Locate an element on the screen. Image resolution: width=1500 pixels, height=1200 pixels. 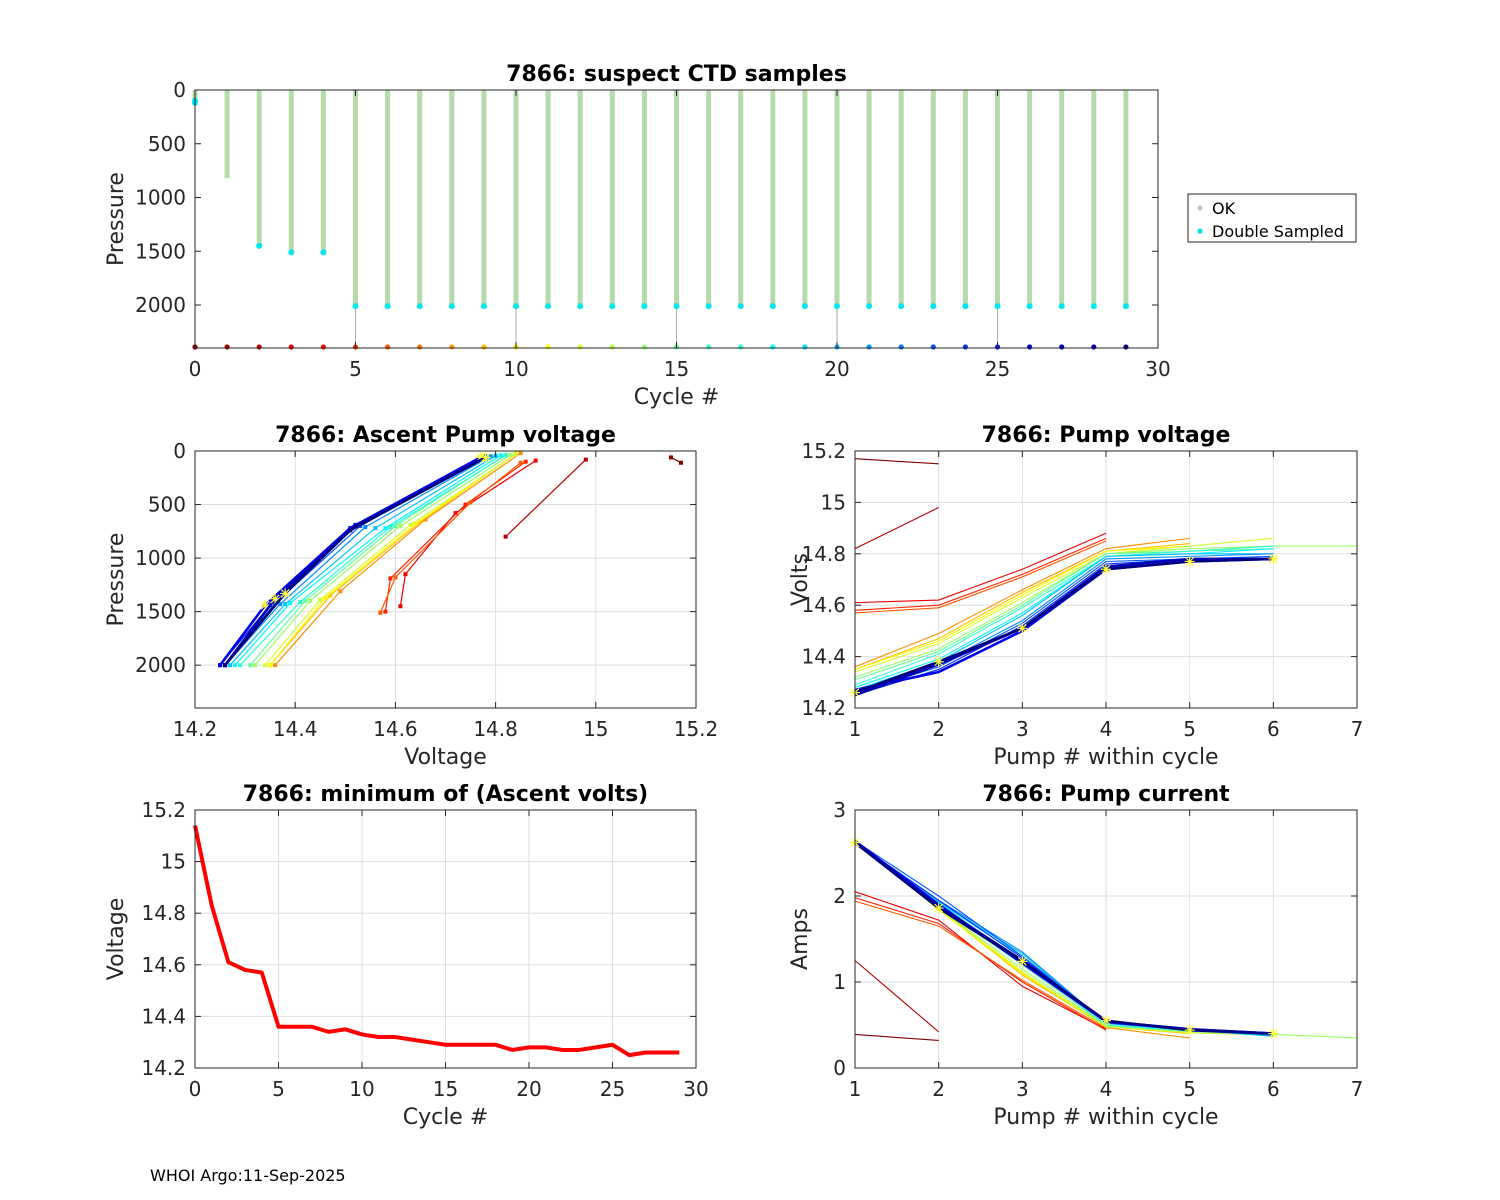
x-tick-label: 4 is located at coordinates (1106, 729).